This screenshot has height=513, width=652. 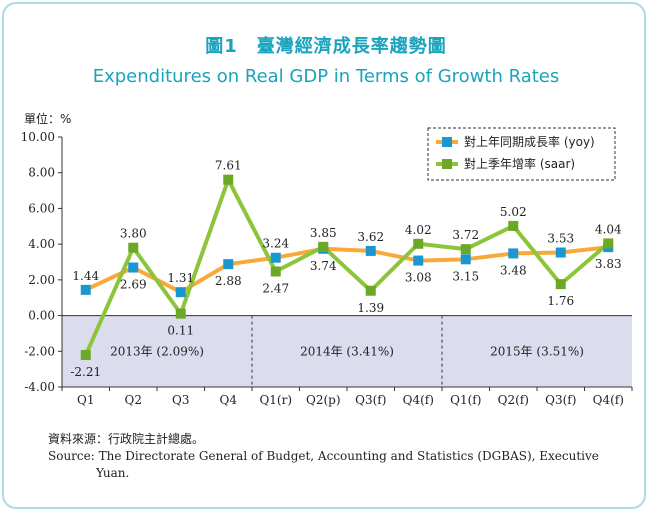 I want to click on legend-label: 對上季年增率 (saar), so click(x=519, y=163).